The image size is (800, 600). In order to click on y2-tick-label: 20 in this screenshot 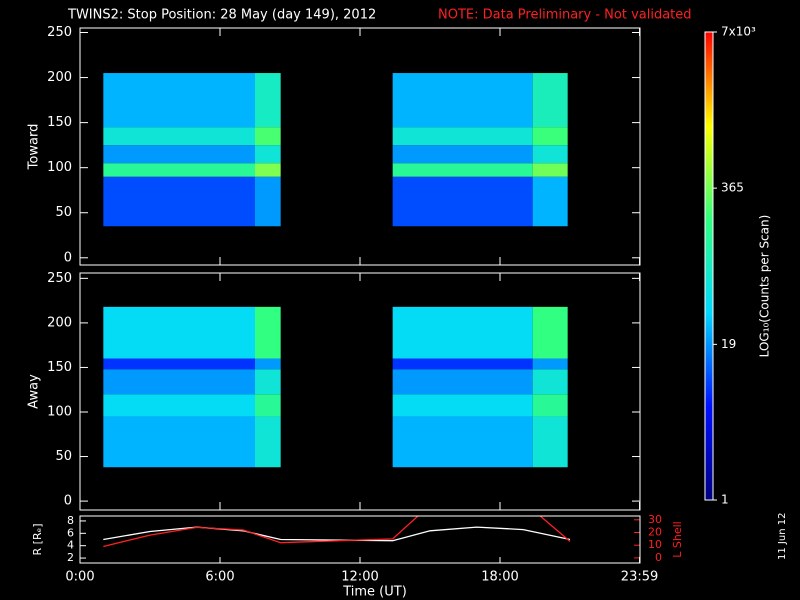, I will do `click(655, 532)`.